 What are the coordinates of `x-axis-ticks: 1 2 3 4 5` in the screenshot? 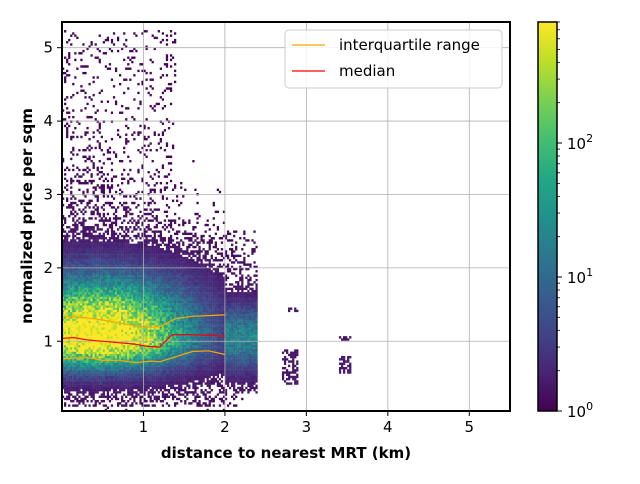 It's located at (306, 423).